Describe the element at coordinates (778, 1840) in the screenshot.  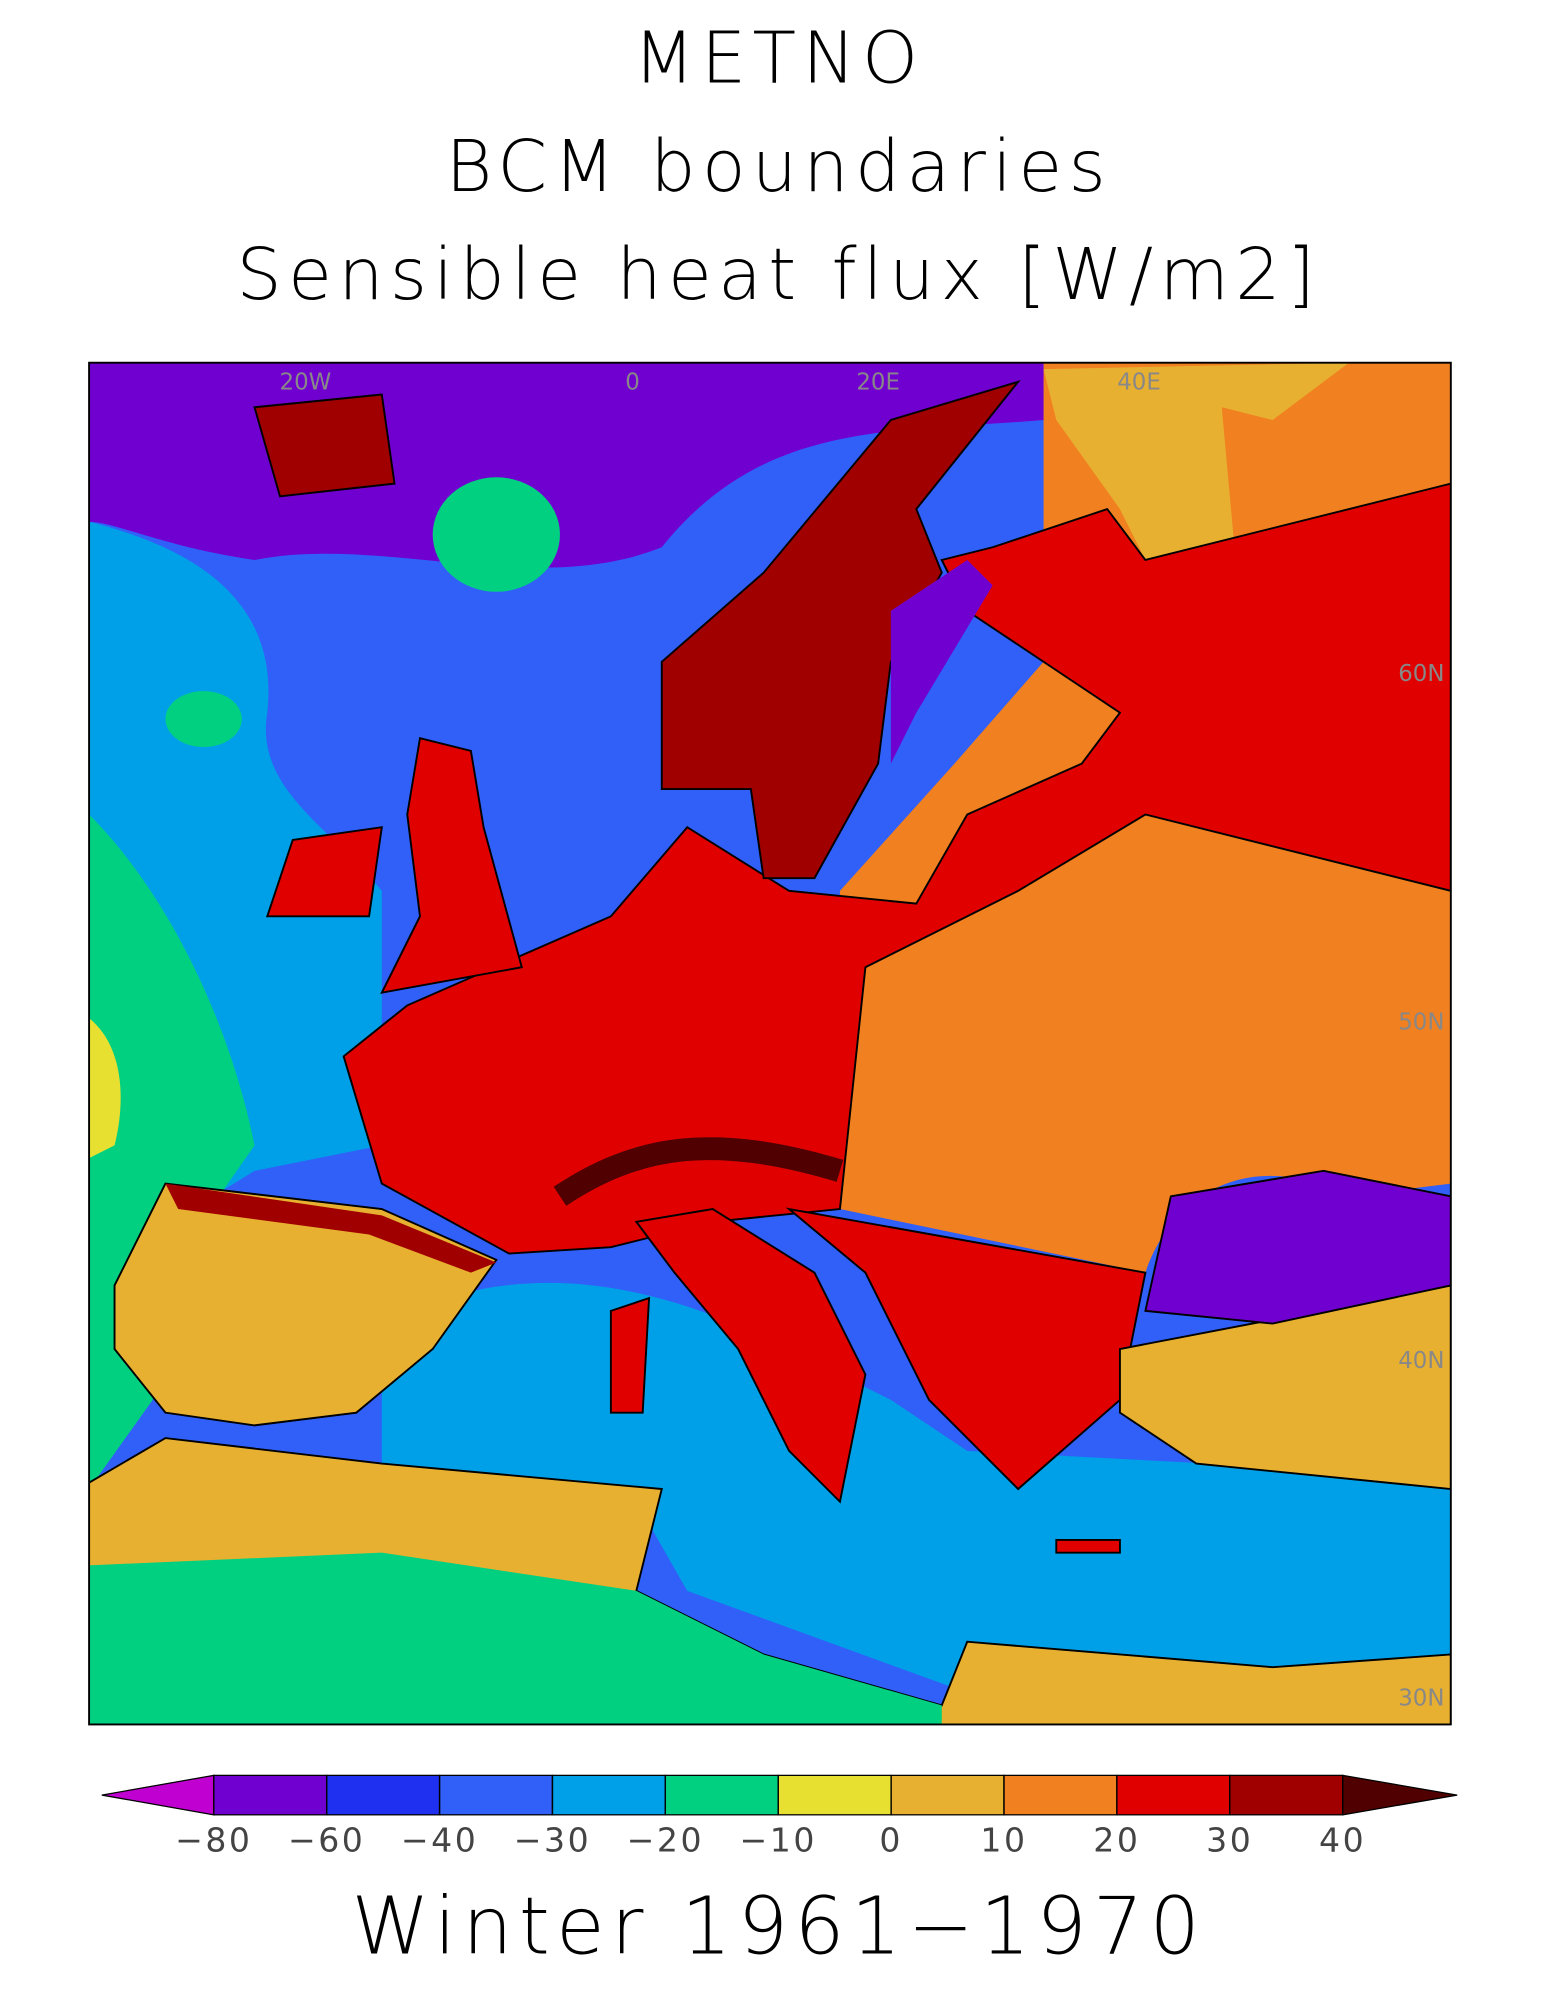
I see `colorbar-tick-label: −10` at that location.